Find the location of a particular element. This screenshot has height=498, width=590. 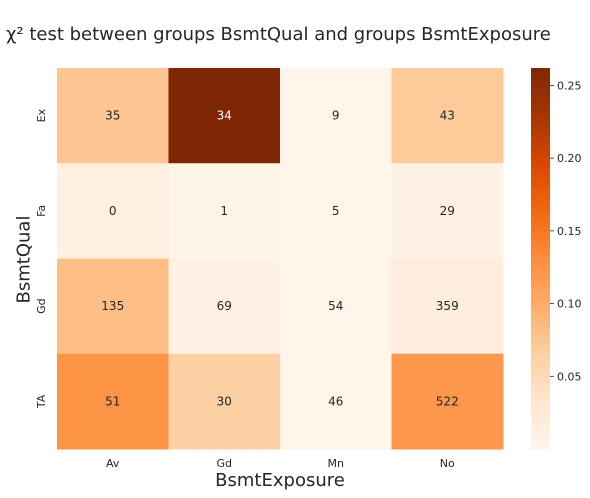

cell-annotation: 359 is located at coordinates (447, 306).